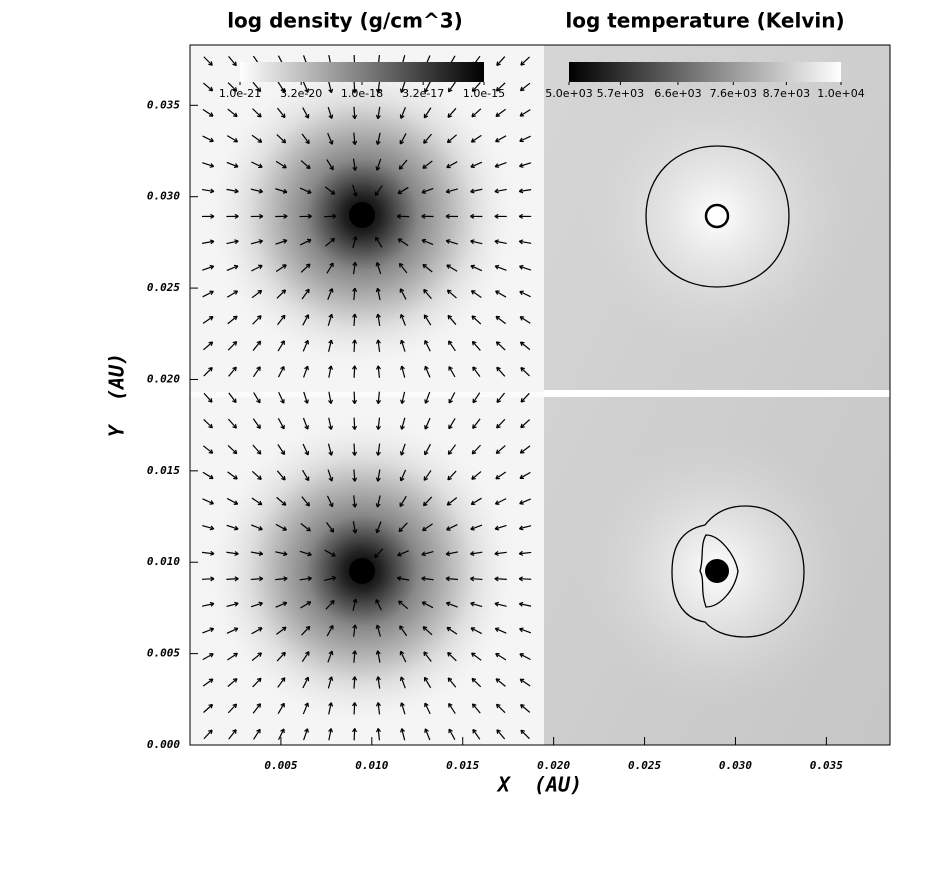 Image resolution: width=950 pixels, height=878 pixels. Describe the element at coordinates (345, 21) in the screenshot. I see `panel-title: log density (g/cm^3)` at that location.